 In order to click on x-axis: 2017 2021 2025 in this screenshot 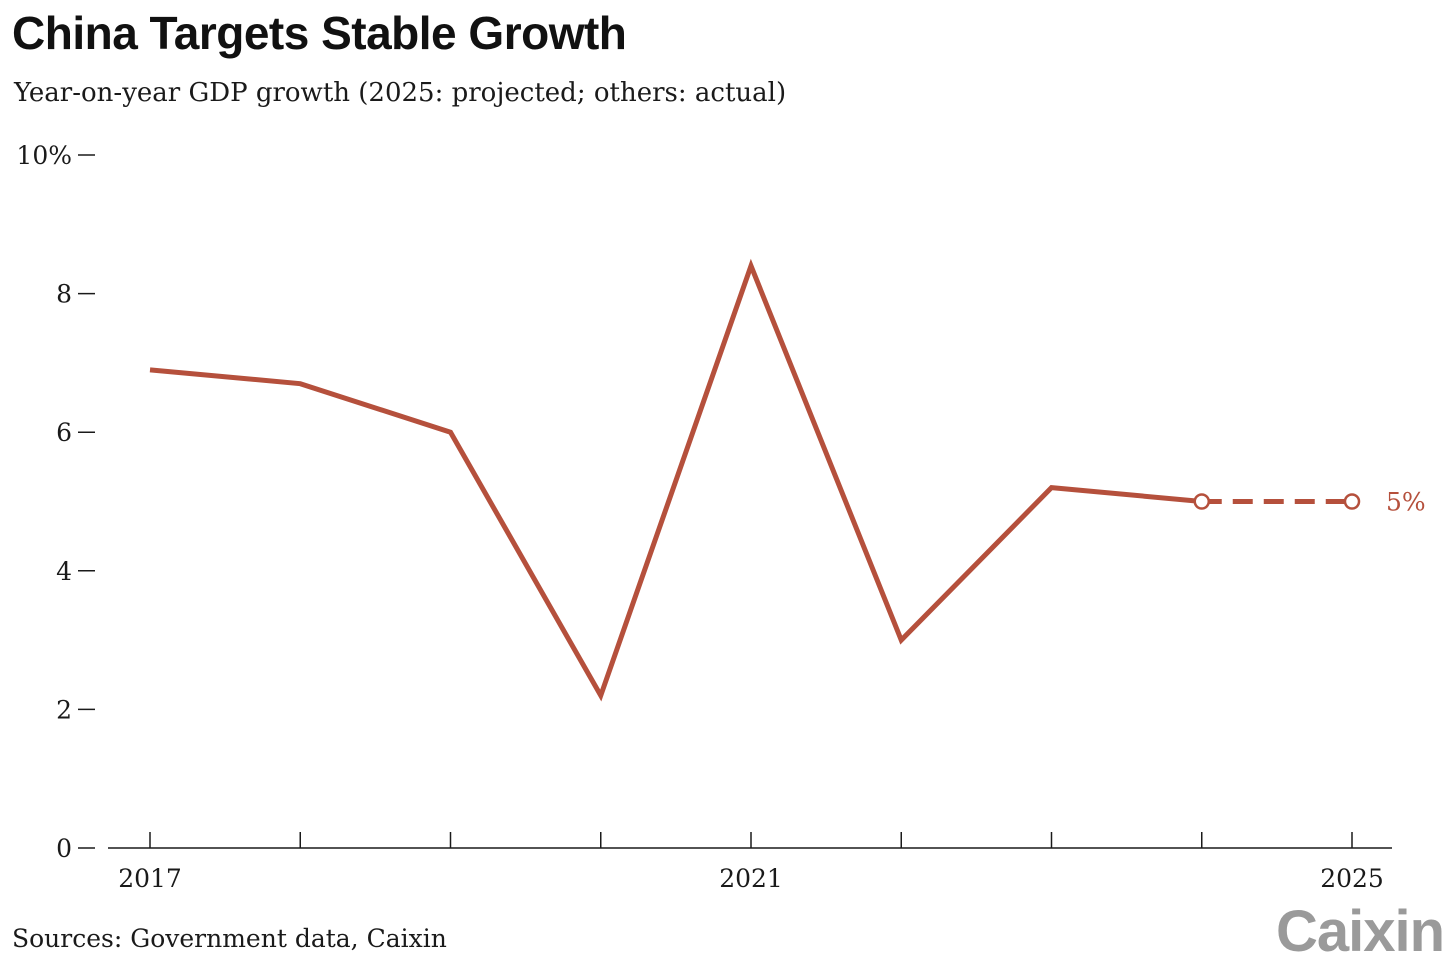, I will do `click(750, 862)`.